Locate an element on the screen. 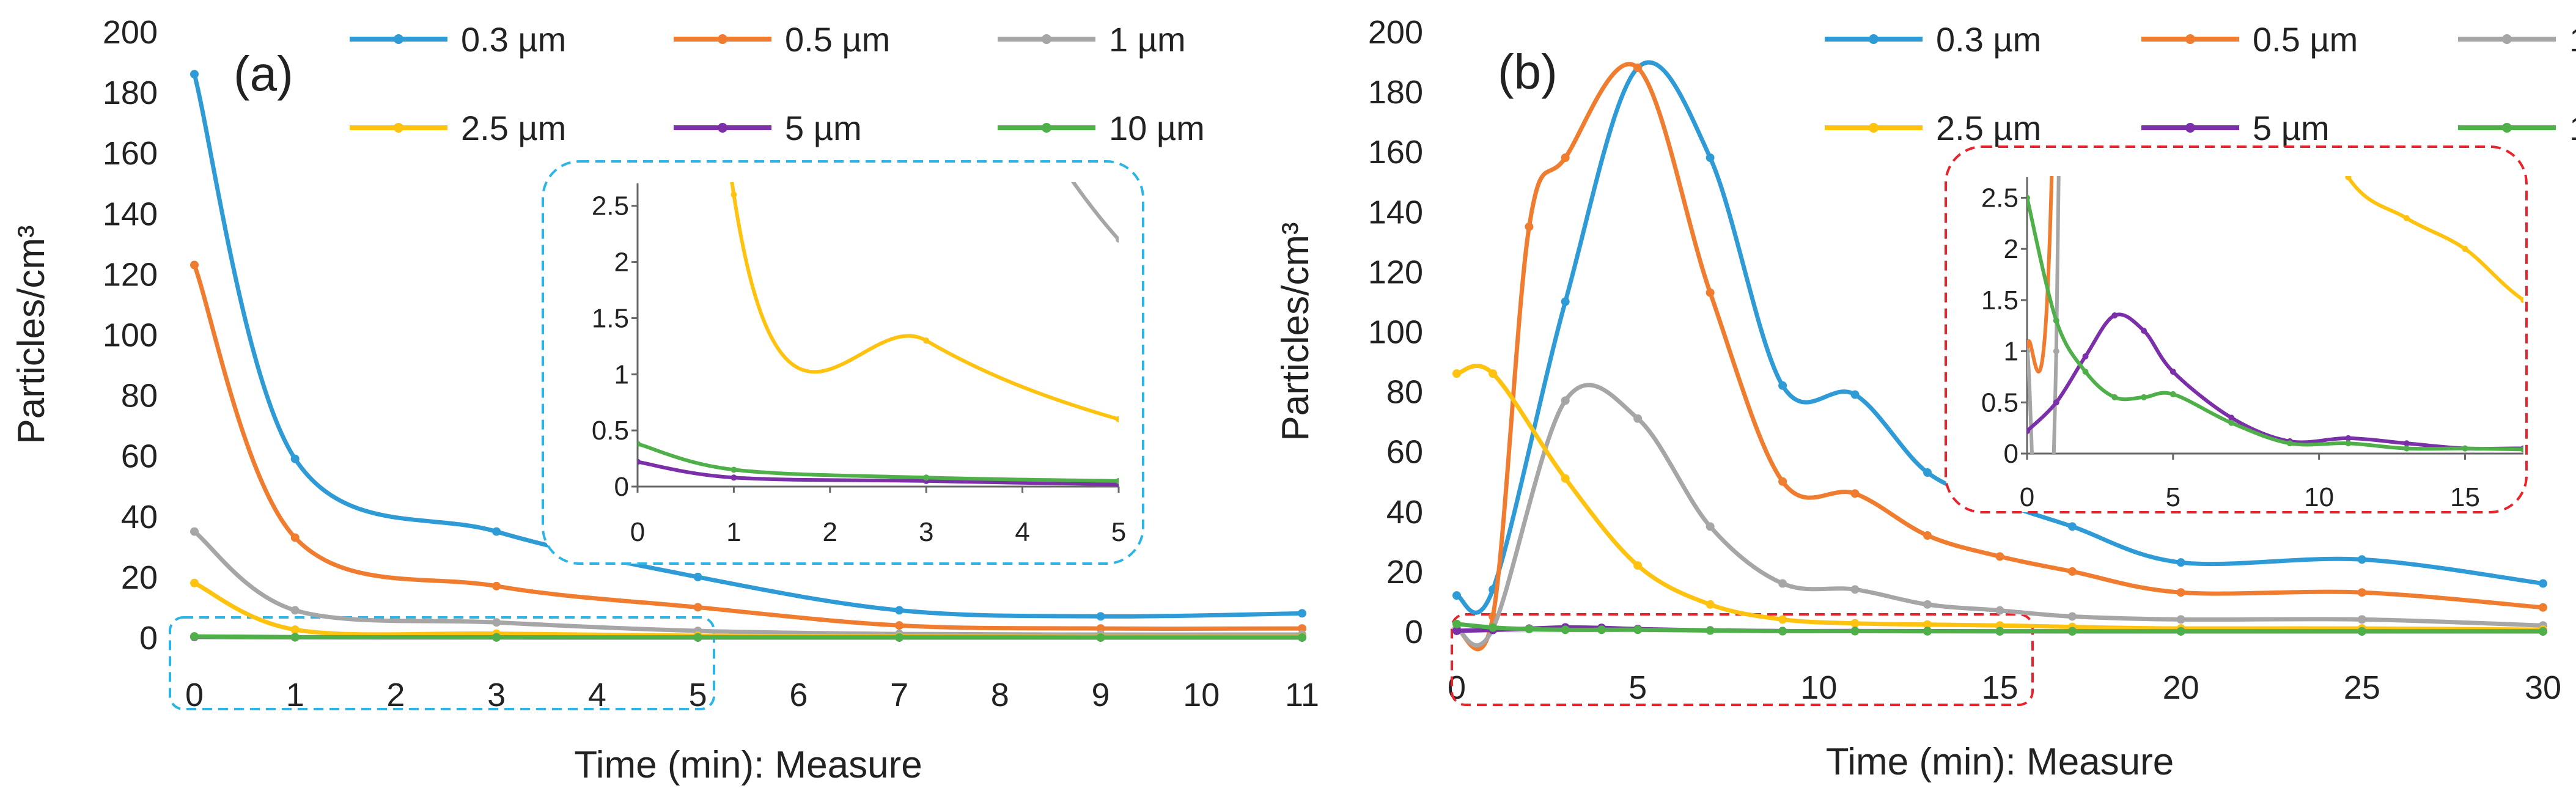  y-tick-label: 180 is located at coordinates (1395, 93).